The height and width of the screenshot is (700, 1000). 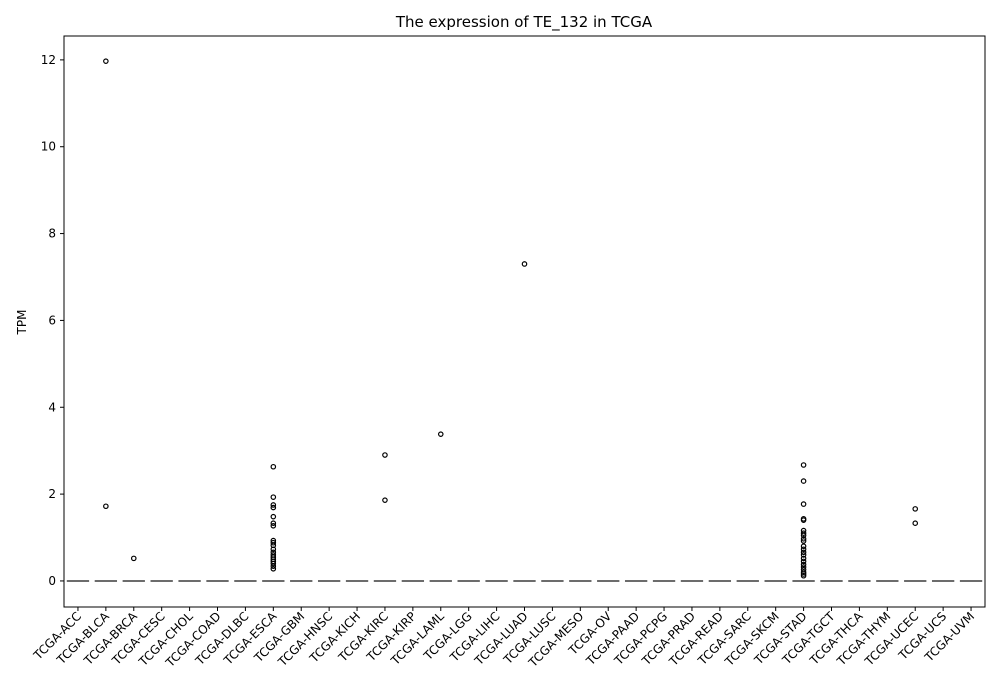 I want to click on y-tick-label: 2, so click(x=52, y=494).